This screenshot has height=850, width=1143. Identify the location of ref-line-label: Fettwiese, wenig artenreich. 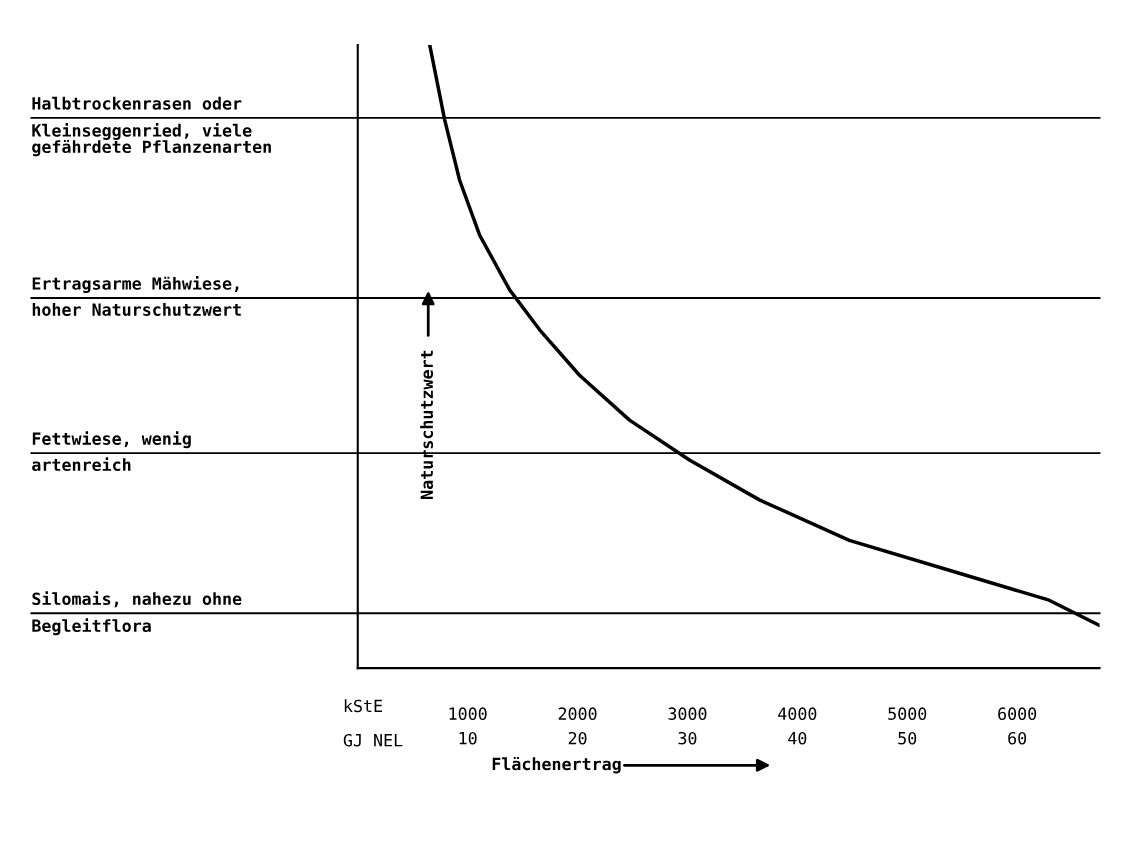
(111, 451).